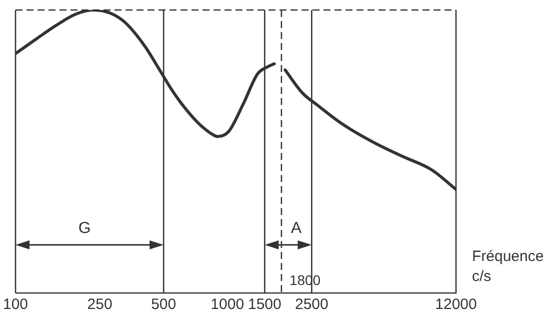 The image size is (556, 323). I want to click on x-tick-label: 1500, so click(265, 305).